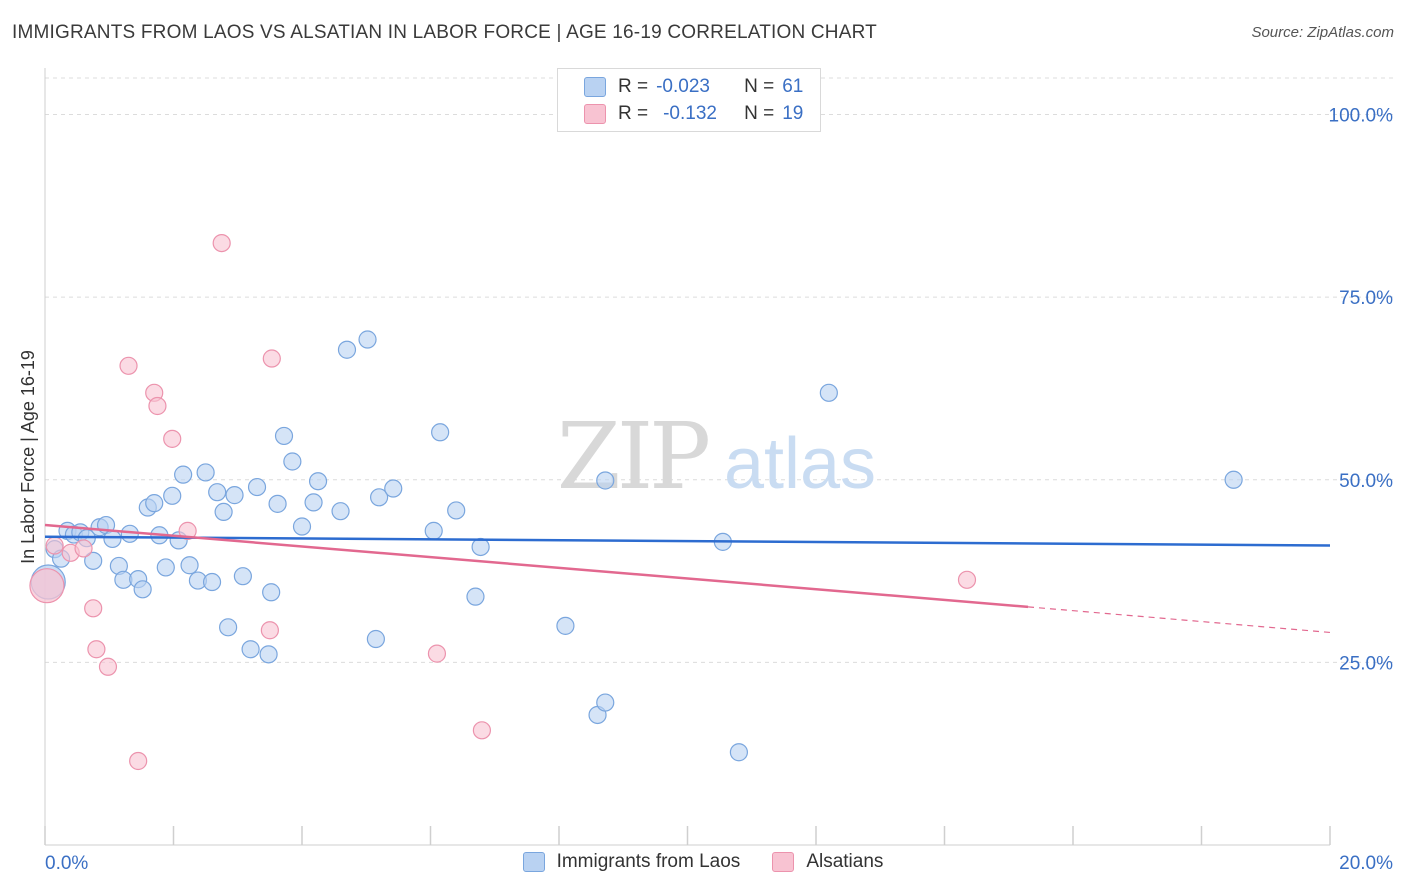 The width and height of the screenshot is (1406, 892). Describe the element at coordinates (28, 457) in the screenshot. I see `y-axis-label: In Labor Force | Age 16-19` at that location.